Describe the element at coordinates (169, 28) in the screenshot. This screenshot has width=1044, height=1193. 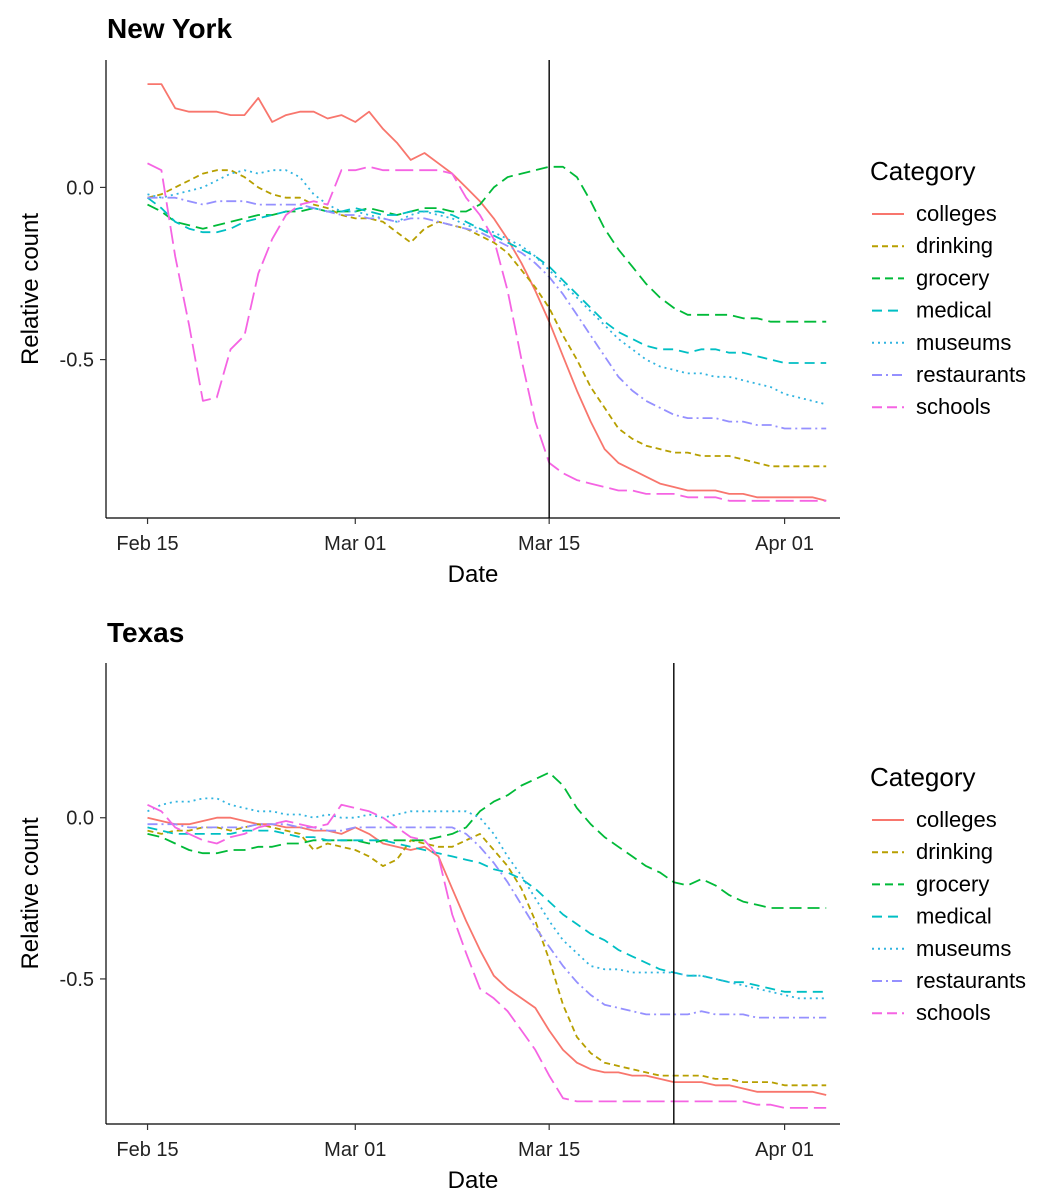
I see `chart-title: New York` at that location.